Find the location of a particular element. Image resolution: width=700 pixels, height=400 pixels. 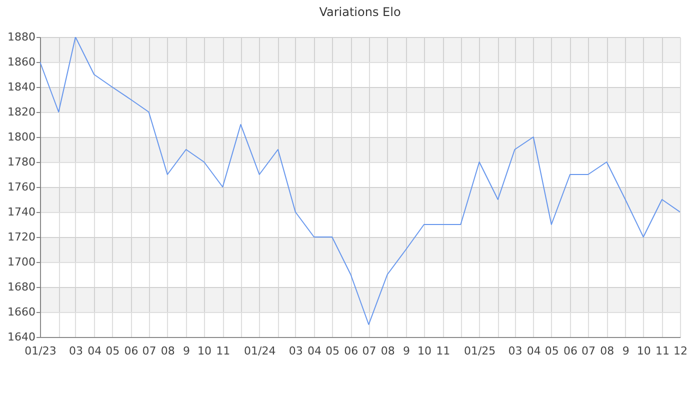

y-tick-label: 1880 is located at coordinates (22, 37).